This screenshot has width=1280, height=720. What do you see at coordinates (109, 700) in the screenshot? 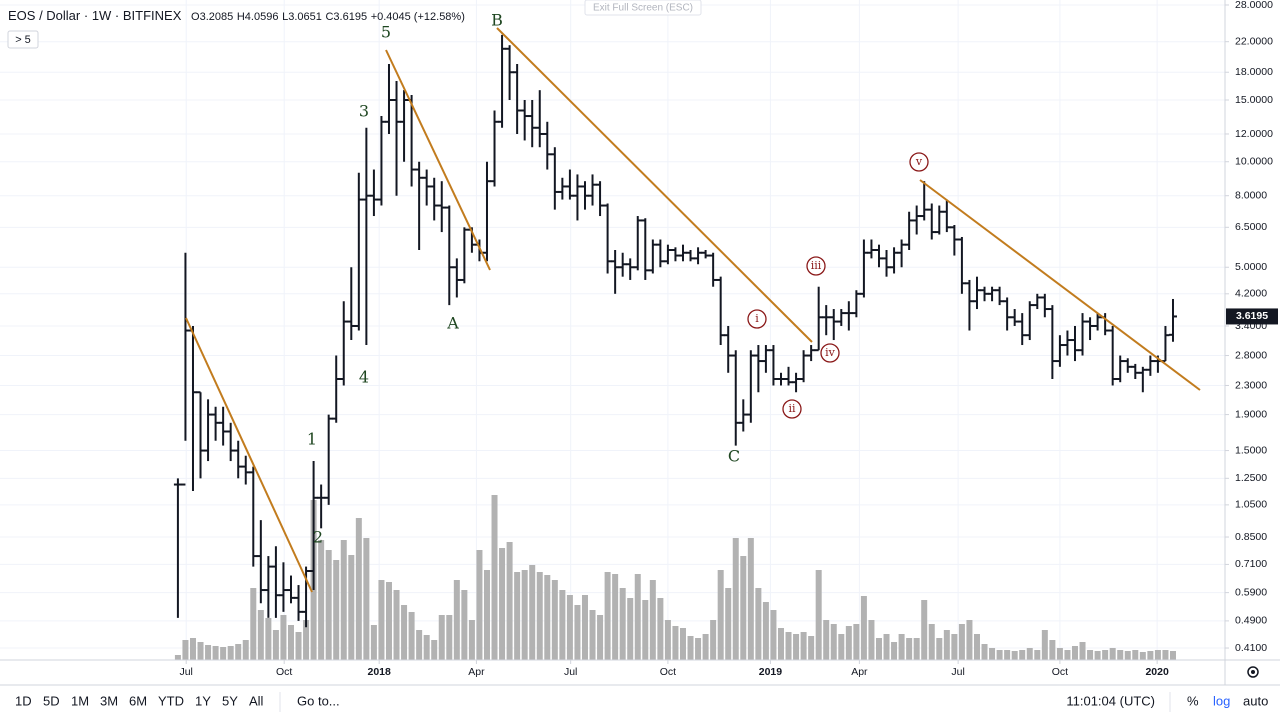
I see `range-button: 3M` at bounding box center [109, 700].